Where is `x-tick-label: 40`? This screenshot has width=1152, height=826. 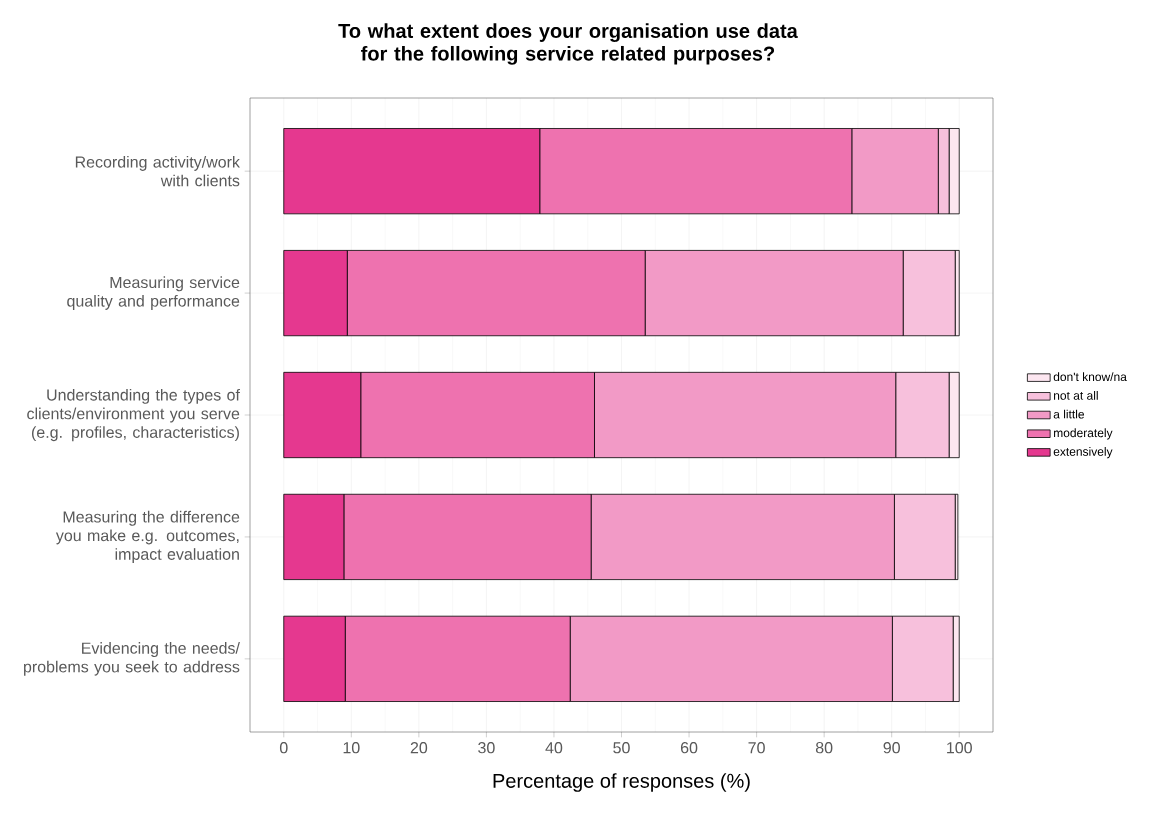 x-tick-label: 40 is located at coordinates (554, 748).